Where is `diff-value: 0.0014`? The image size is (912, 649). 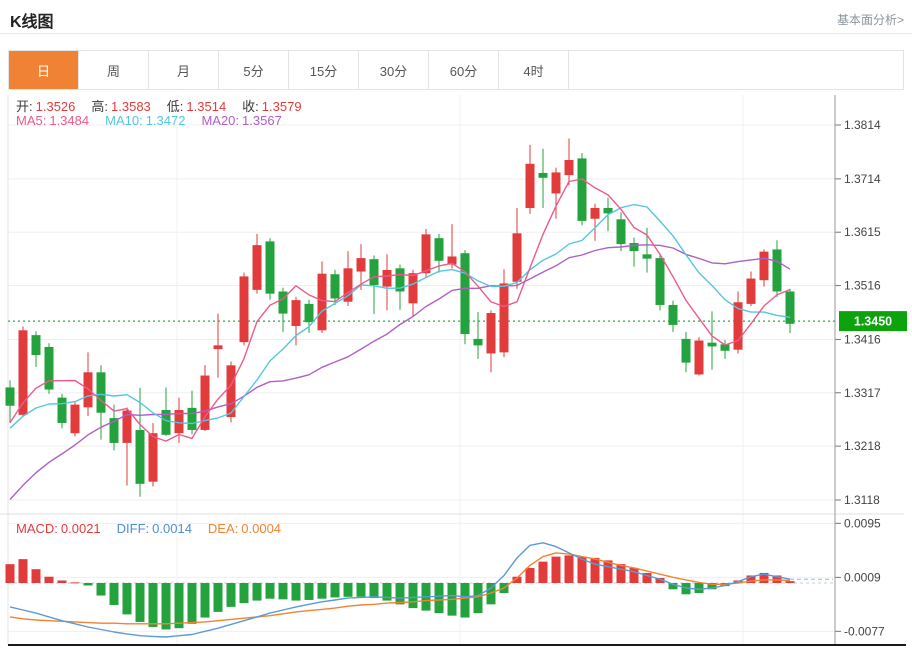
diff-value: 0.0014 is located at coordinates (172, 528).